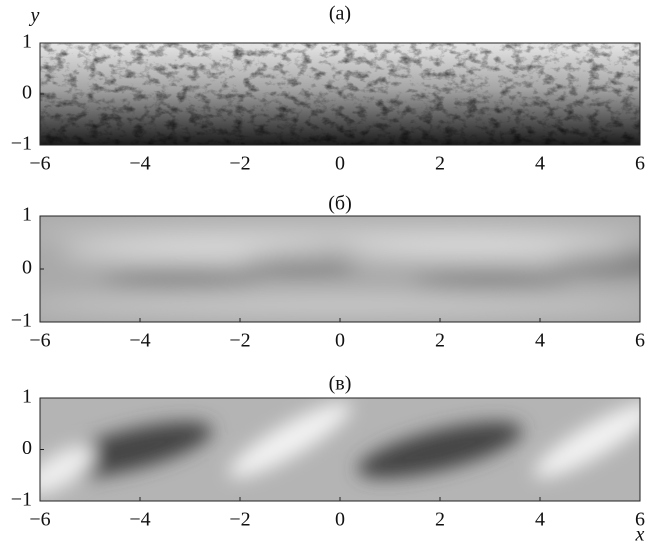 The height and width of the screenshot is (542, 649). I want to click on panel-title: (а), so click(340, 14).